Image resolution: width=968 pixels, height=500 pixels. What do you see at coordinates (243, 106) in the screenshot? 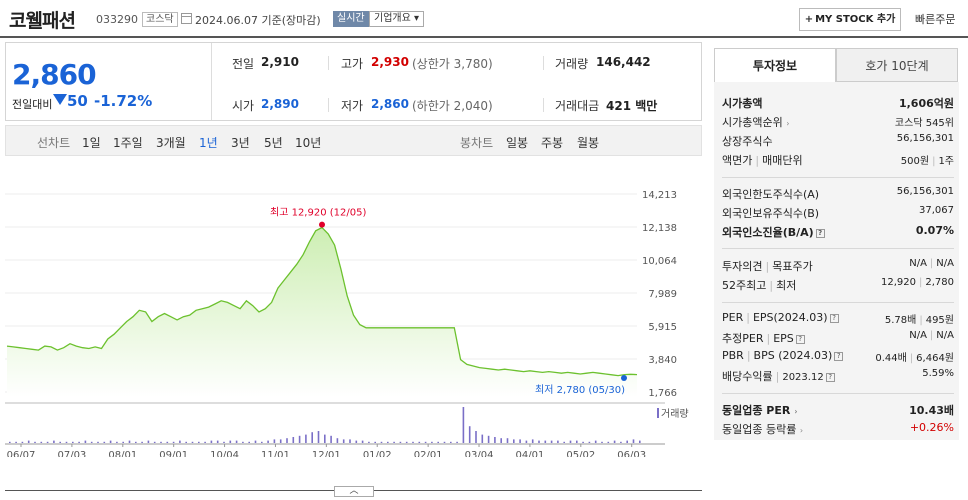
I see `open-label: 시가` at bounding box center [243, 106].